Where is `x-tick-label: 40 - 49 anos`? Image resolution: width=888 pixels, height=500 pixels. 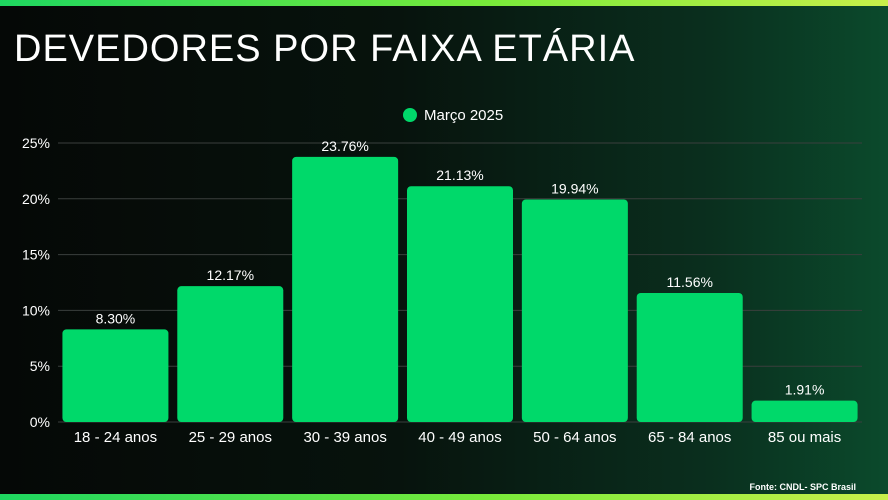 x-tick-label: 40 - 49 anos is located at coordinates (459, 437).